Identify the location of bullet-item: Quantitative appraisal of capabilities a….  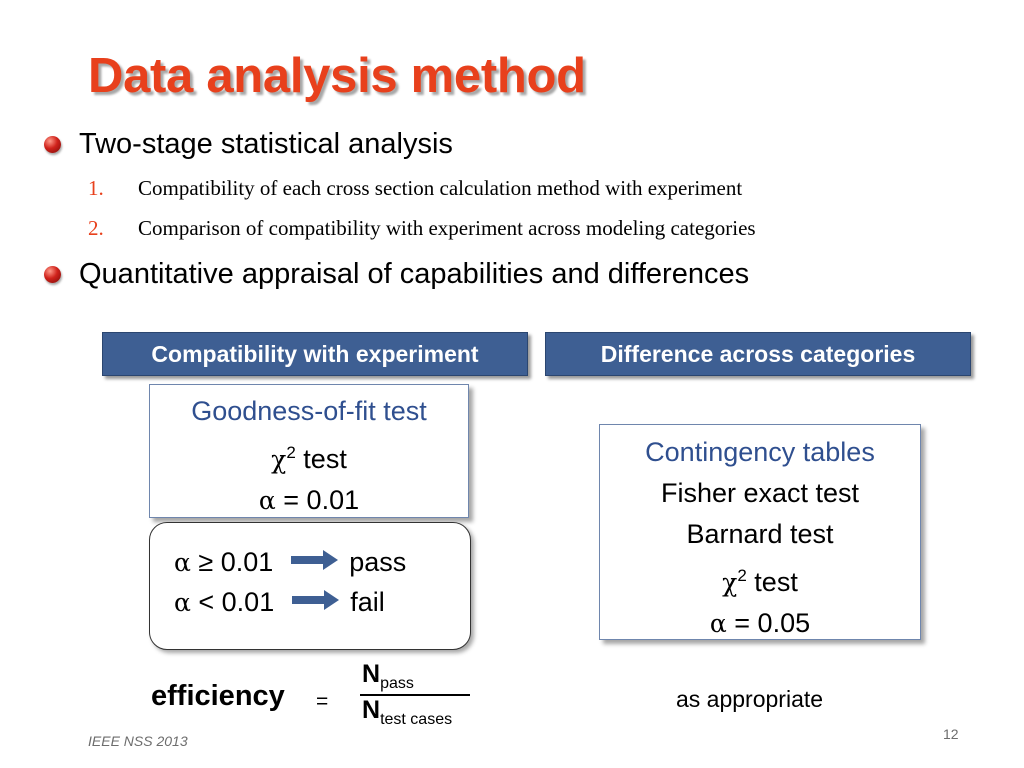
(396, 274).